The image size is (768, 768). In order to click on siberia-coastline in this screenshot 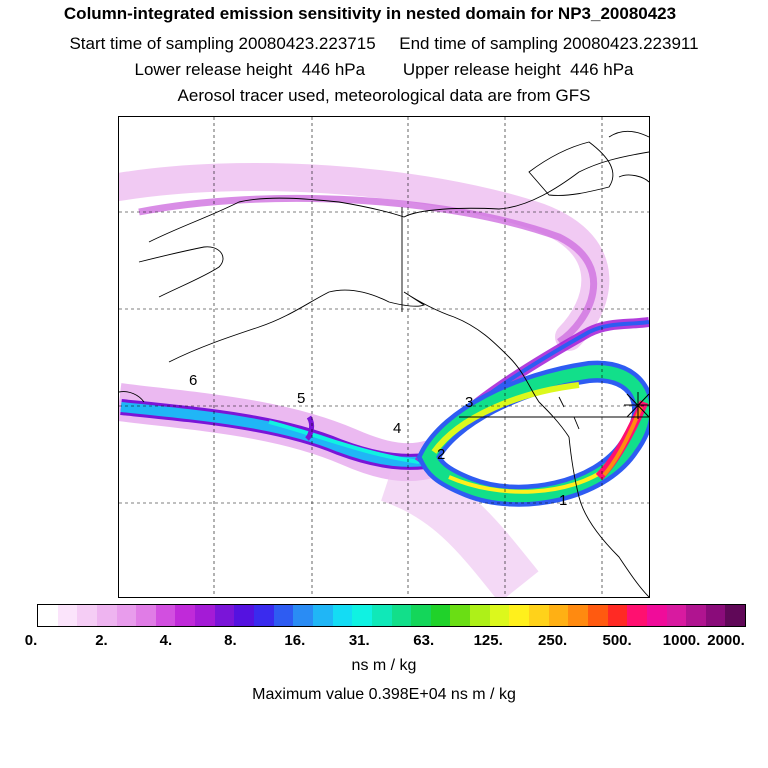, I will do `click(181, 272)`.